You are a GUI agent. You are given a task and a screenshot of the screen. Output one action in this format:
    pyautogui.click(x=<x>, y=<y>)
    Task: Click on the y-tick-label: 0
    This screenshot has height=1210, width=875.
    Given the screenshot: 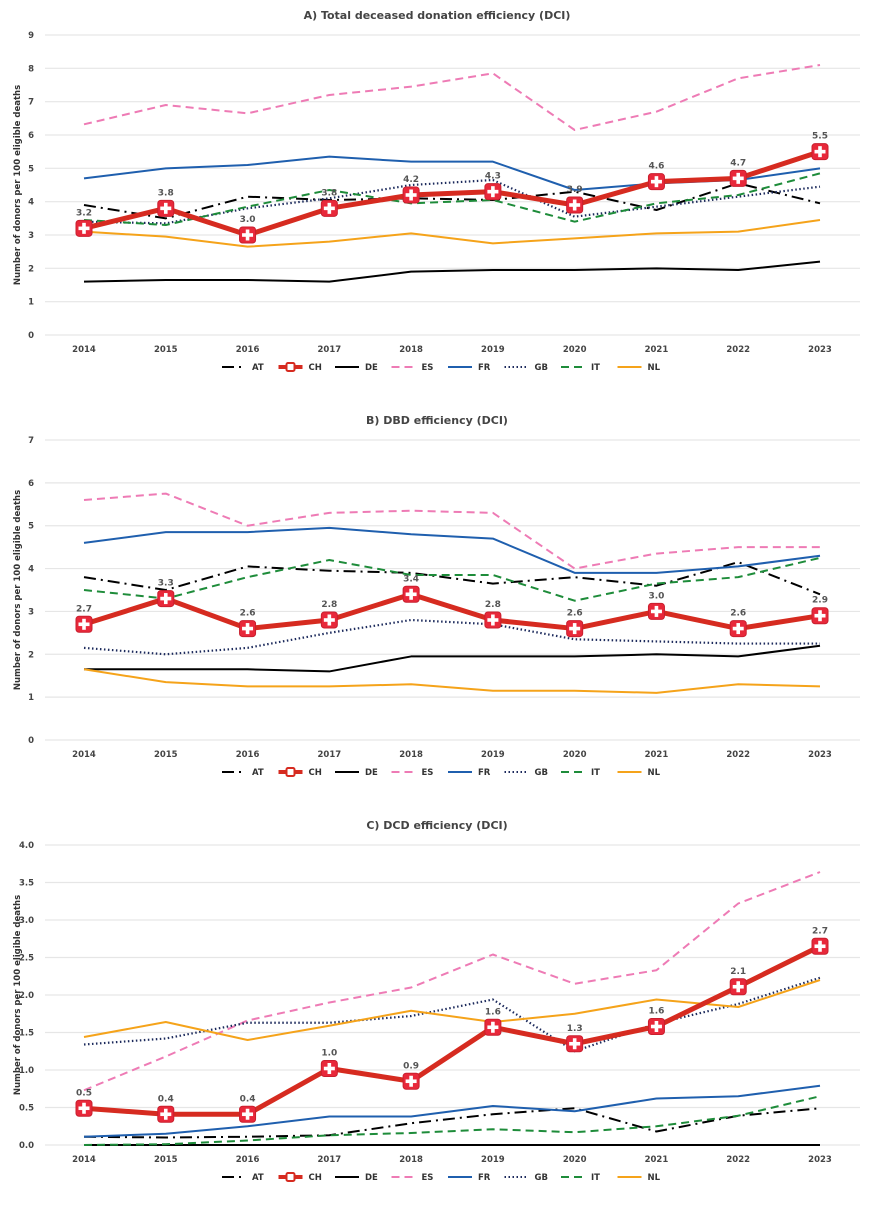 What is the action you would take?
    pyautogui.click(x=31, y=336)
    